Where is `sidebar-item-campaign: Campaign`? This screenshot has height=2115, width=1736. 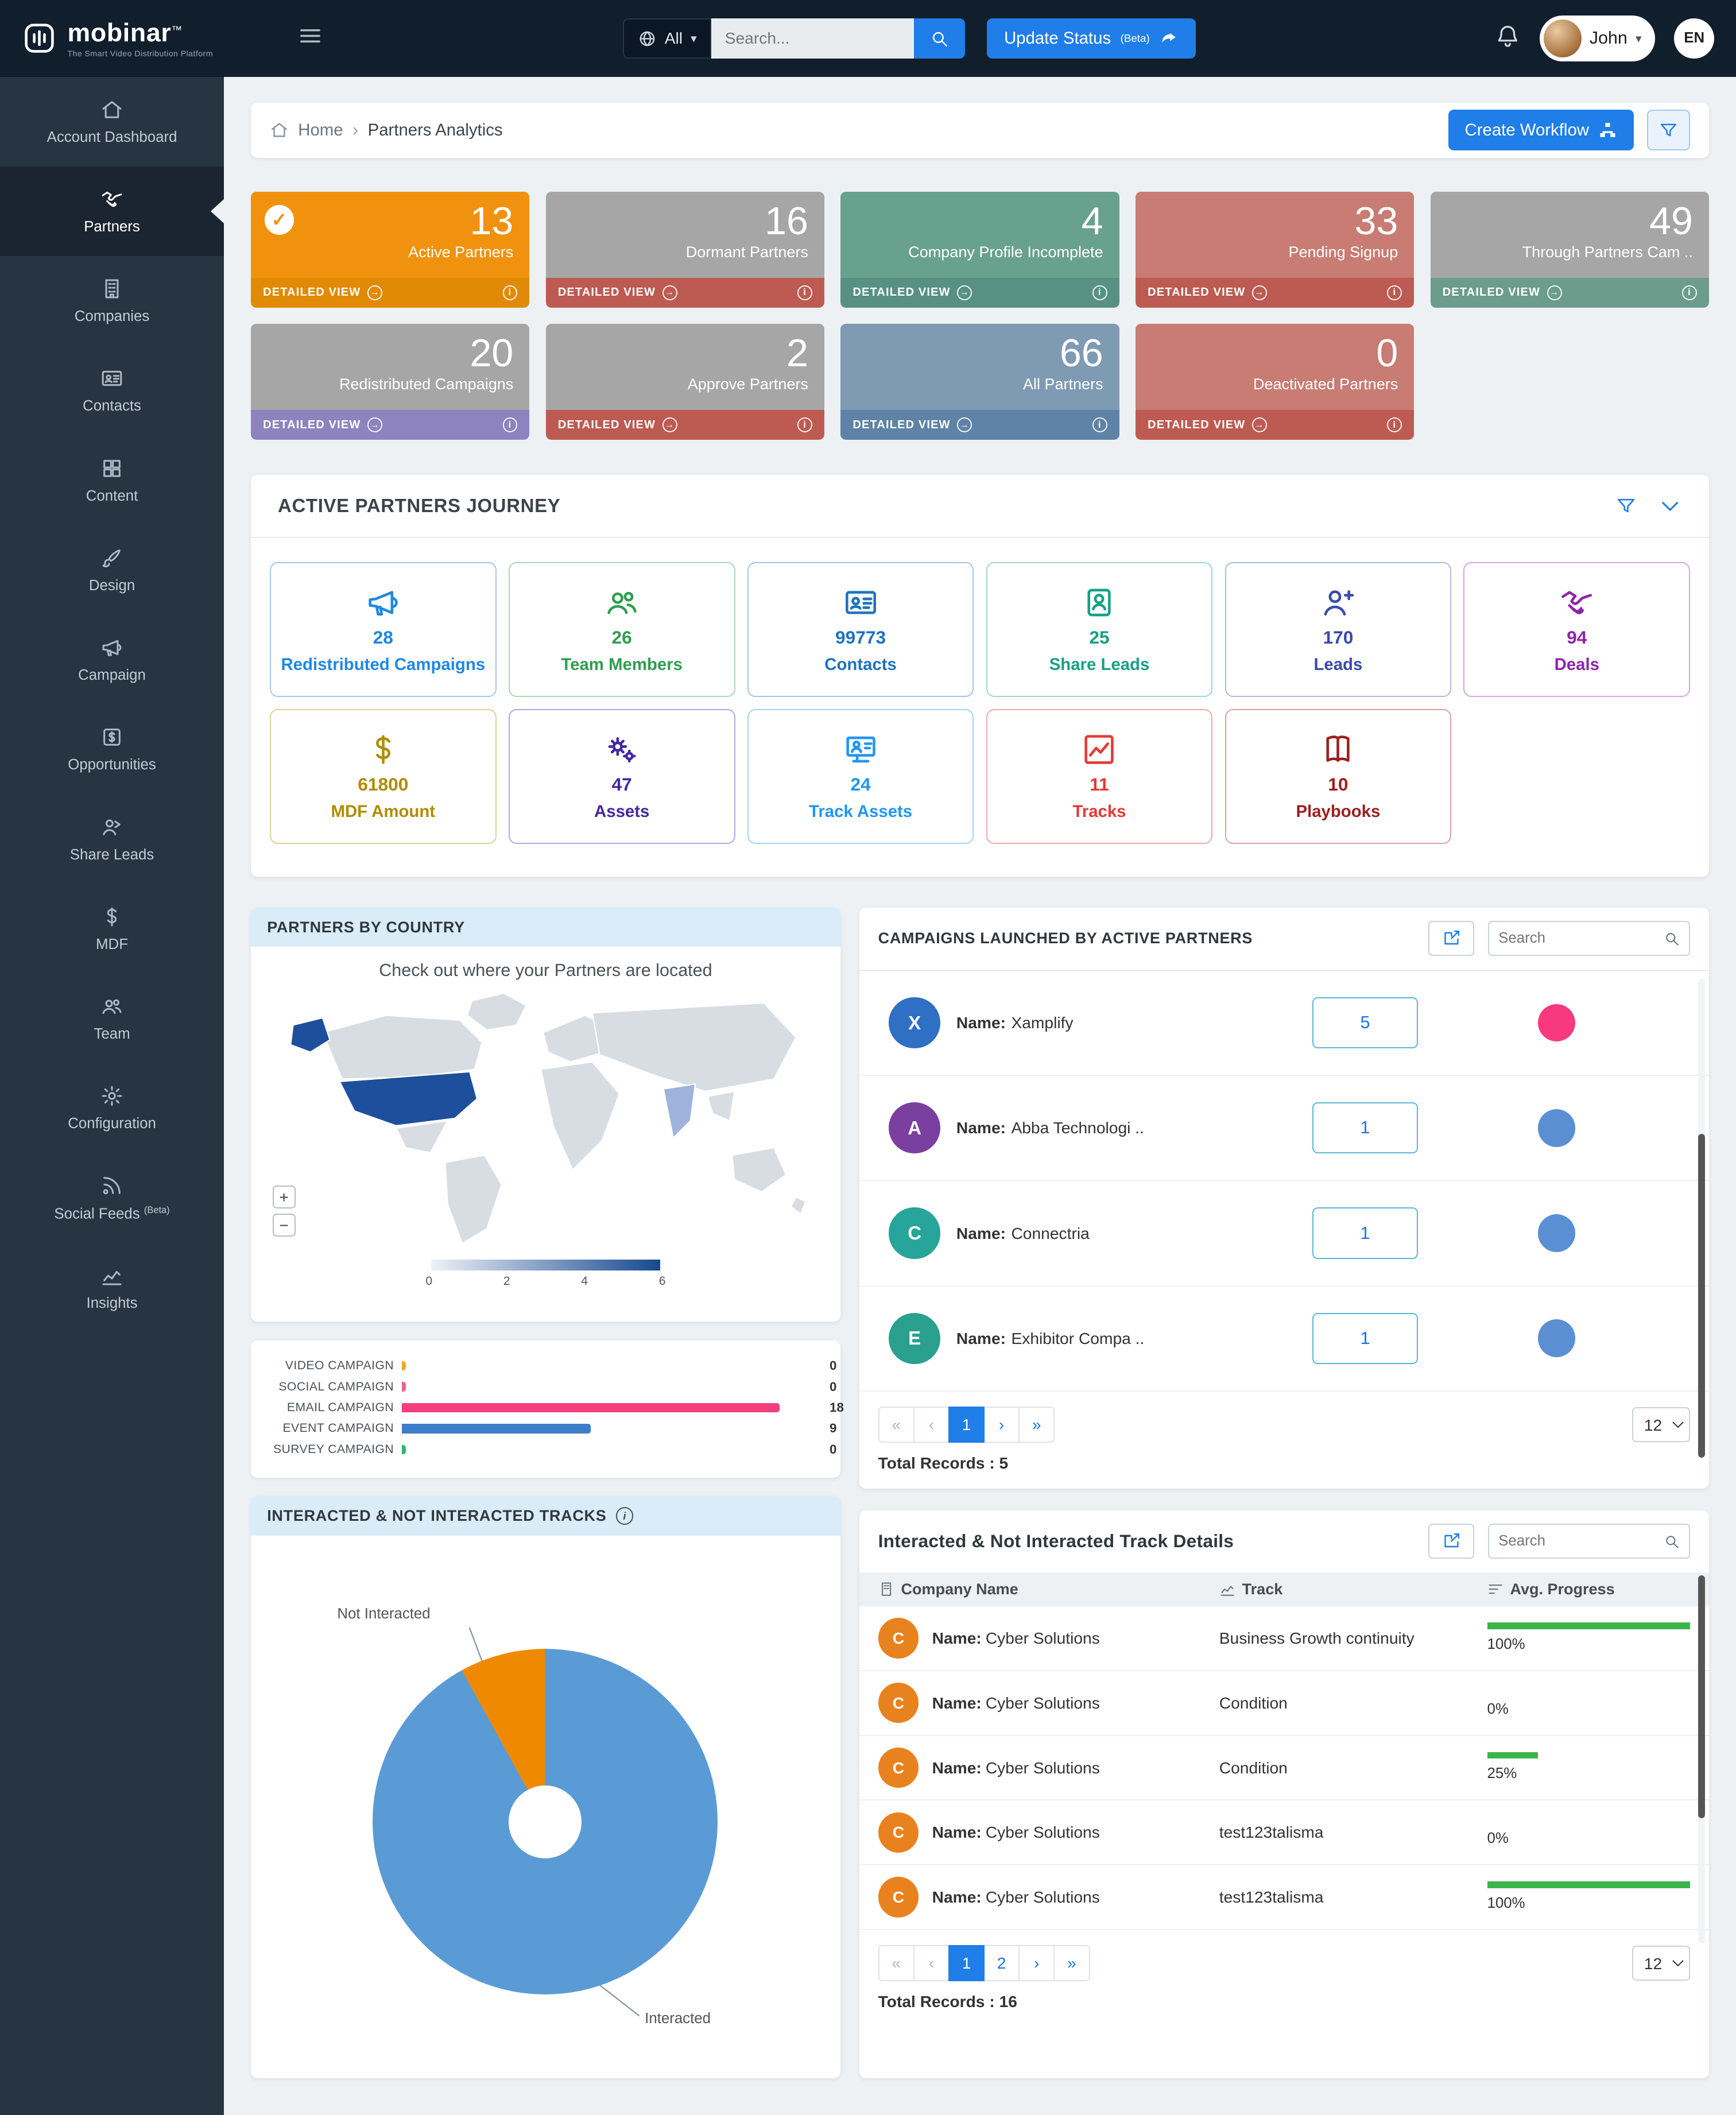
sidebar-item-campaign: Campaign is located at coordinates (112, 660).